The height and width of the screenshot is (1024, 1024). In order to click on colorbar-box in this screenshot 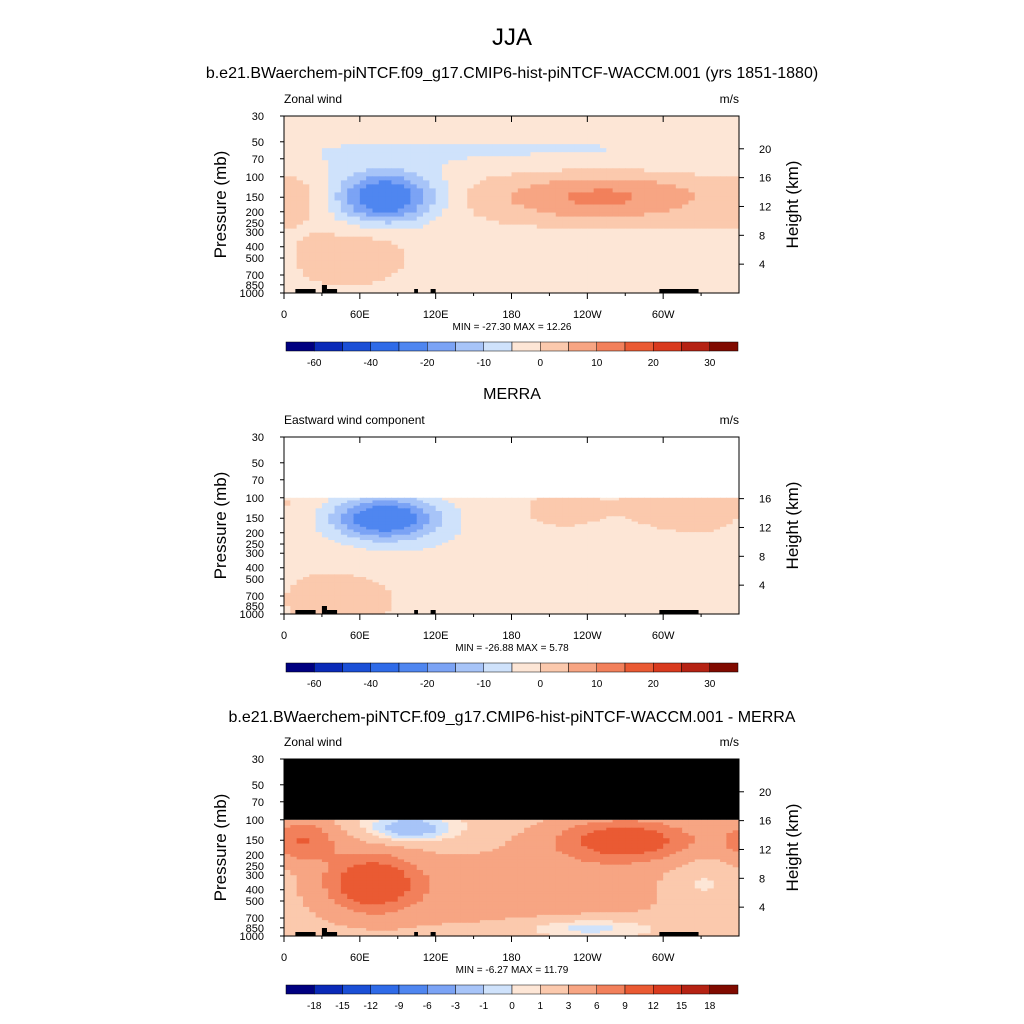, I will do `click(469, 346)`.